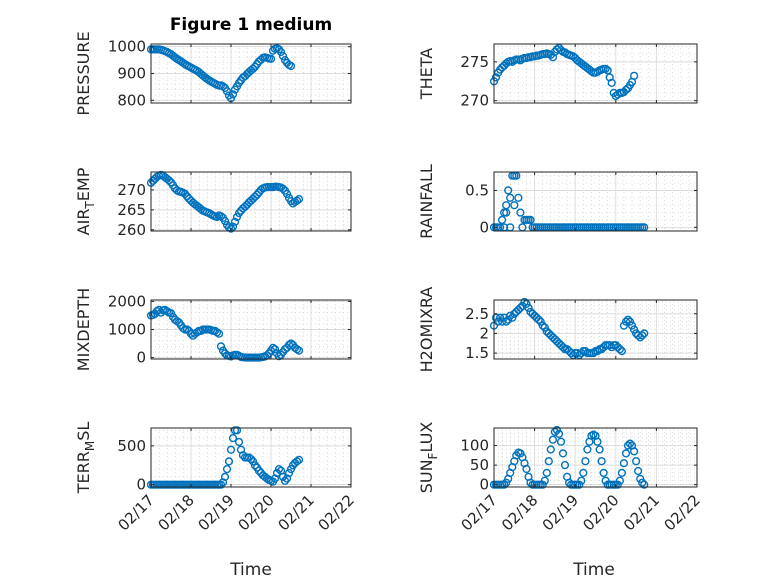  Describe the element at coordinates (131, 446) in the screenshot. I see `y-tick-label: 500` at that location.